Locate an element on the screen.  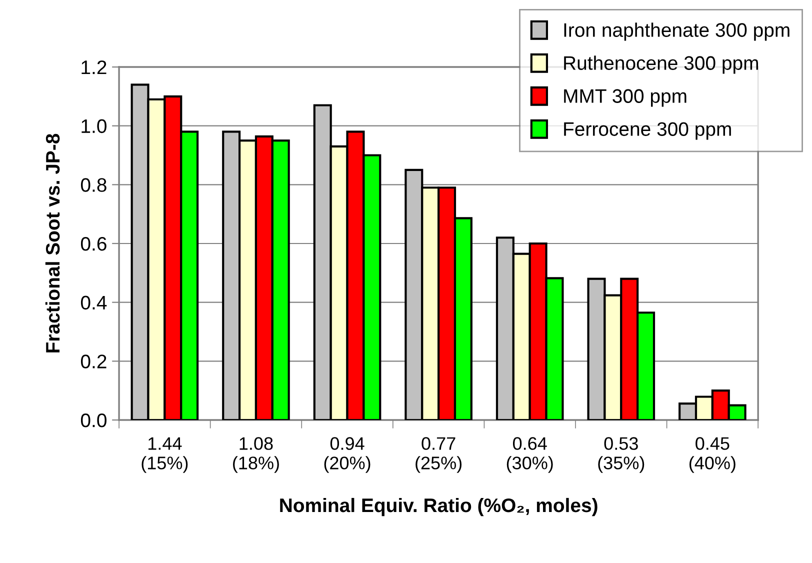
y-tick-label: 0.0 is located at coordinates (93, 420).